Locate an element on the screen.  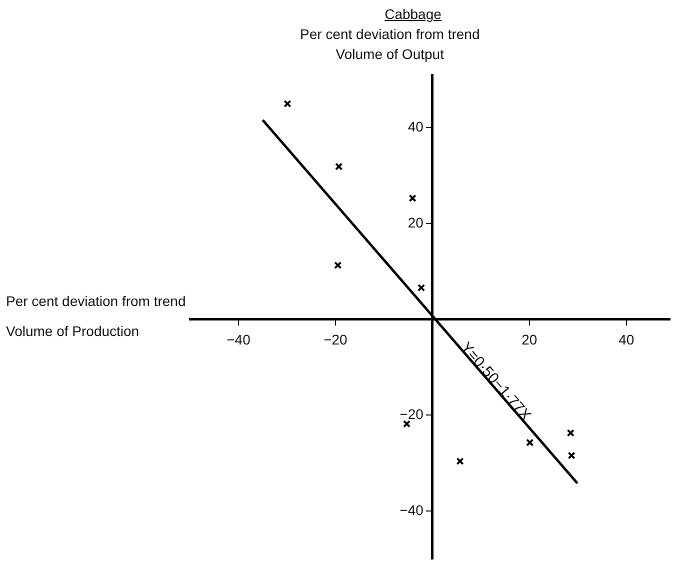
y-tick-label: 40 is located at coordinates (416, 126).